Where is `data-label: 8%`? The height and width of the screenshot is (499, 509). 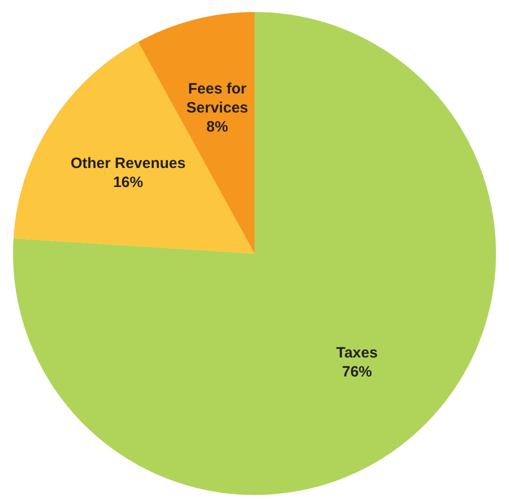 data-label: 8% is located at coordinates (217, 127).